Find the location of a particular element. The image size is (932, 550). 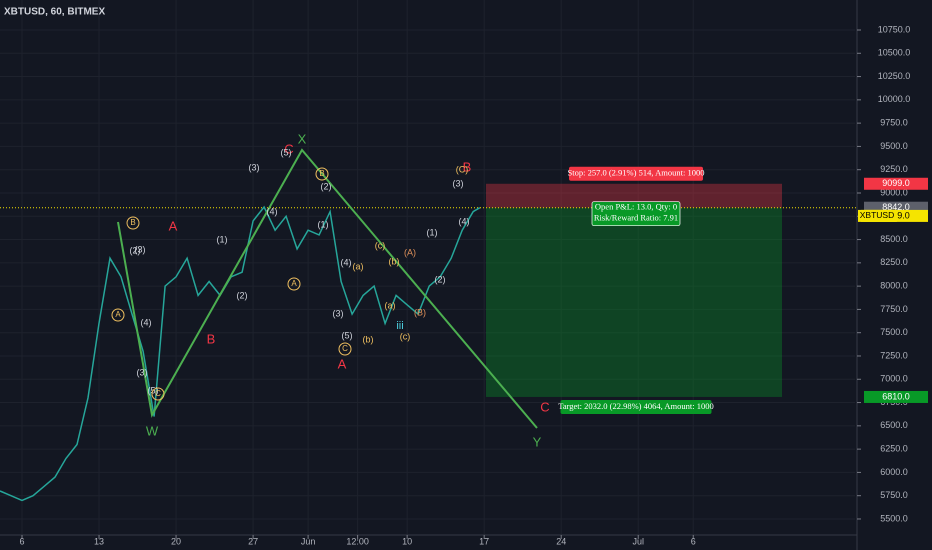

y-tick-label: 7500.0 is located at coordinates (894, 332).